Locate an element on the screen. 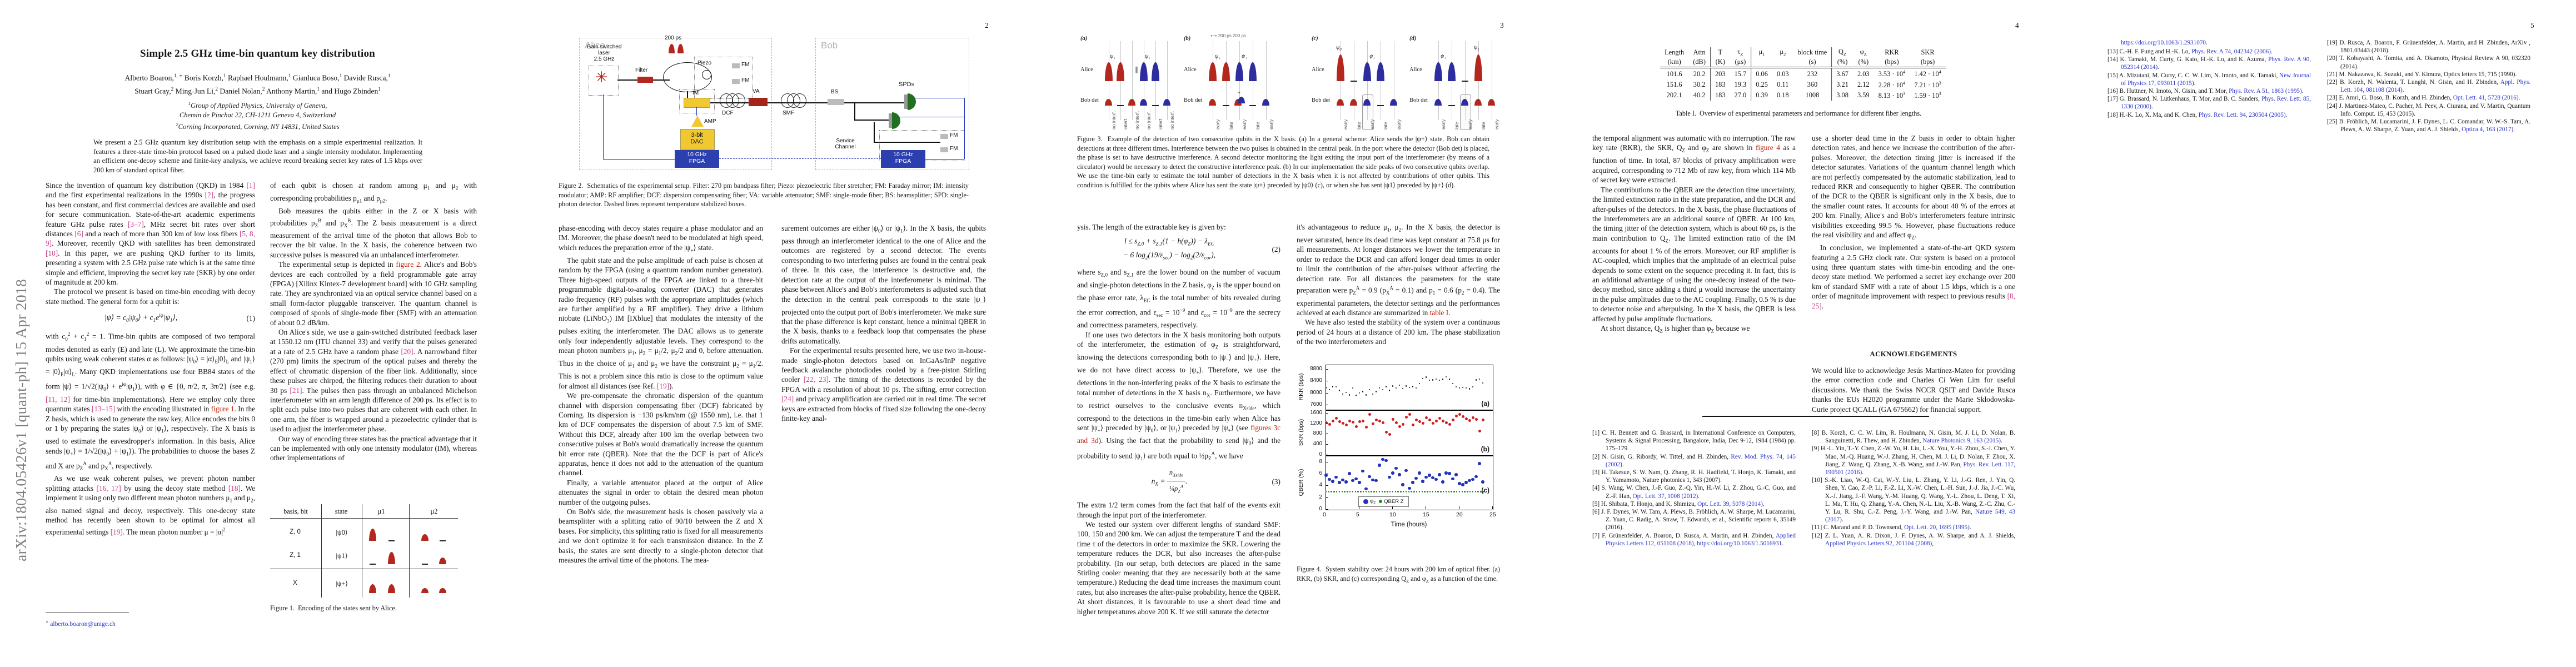 This screenshot has width=2576, height=667. reference-link: Nature Photonics 9, 163 (2015) is located at coordinates (1961, 441).